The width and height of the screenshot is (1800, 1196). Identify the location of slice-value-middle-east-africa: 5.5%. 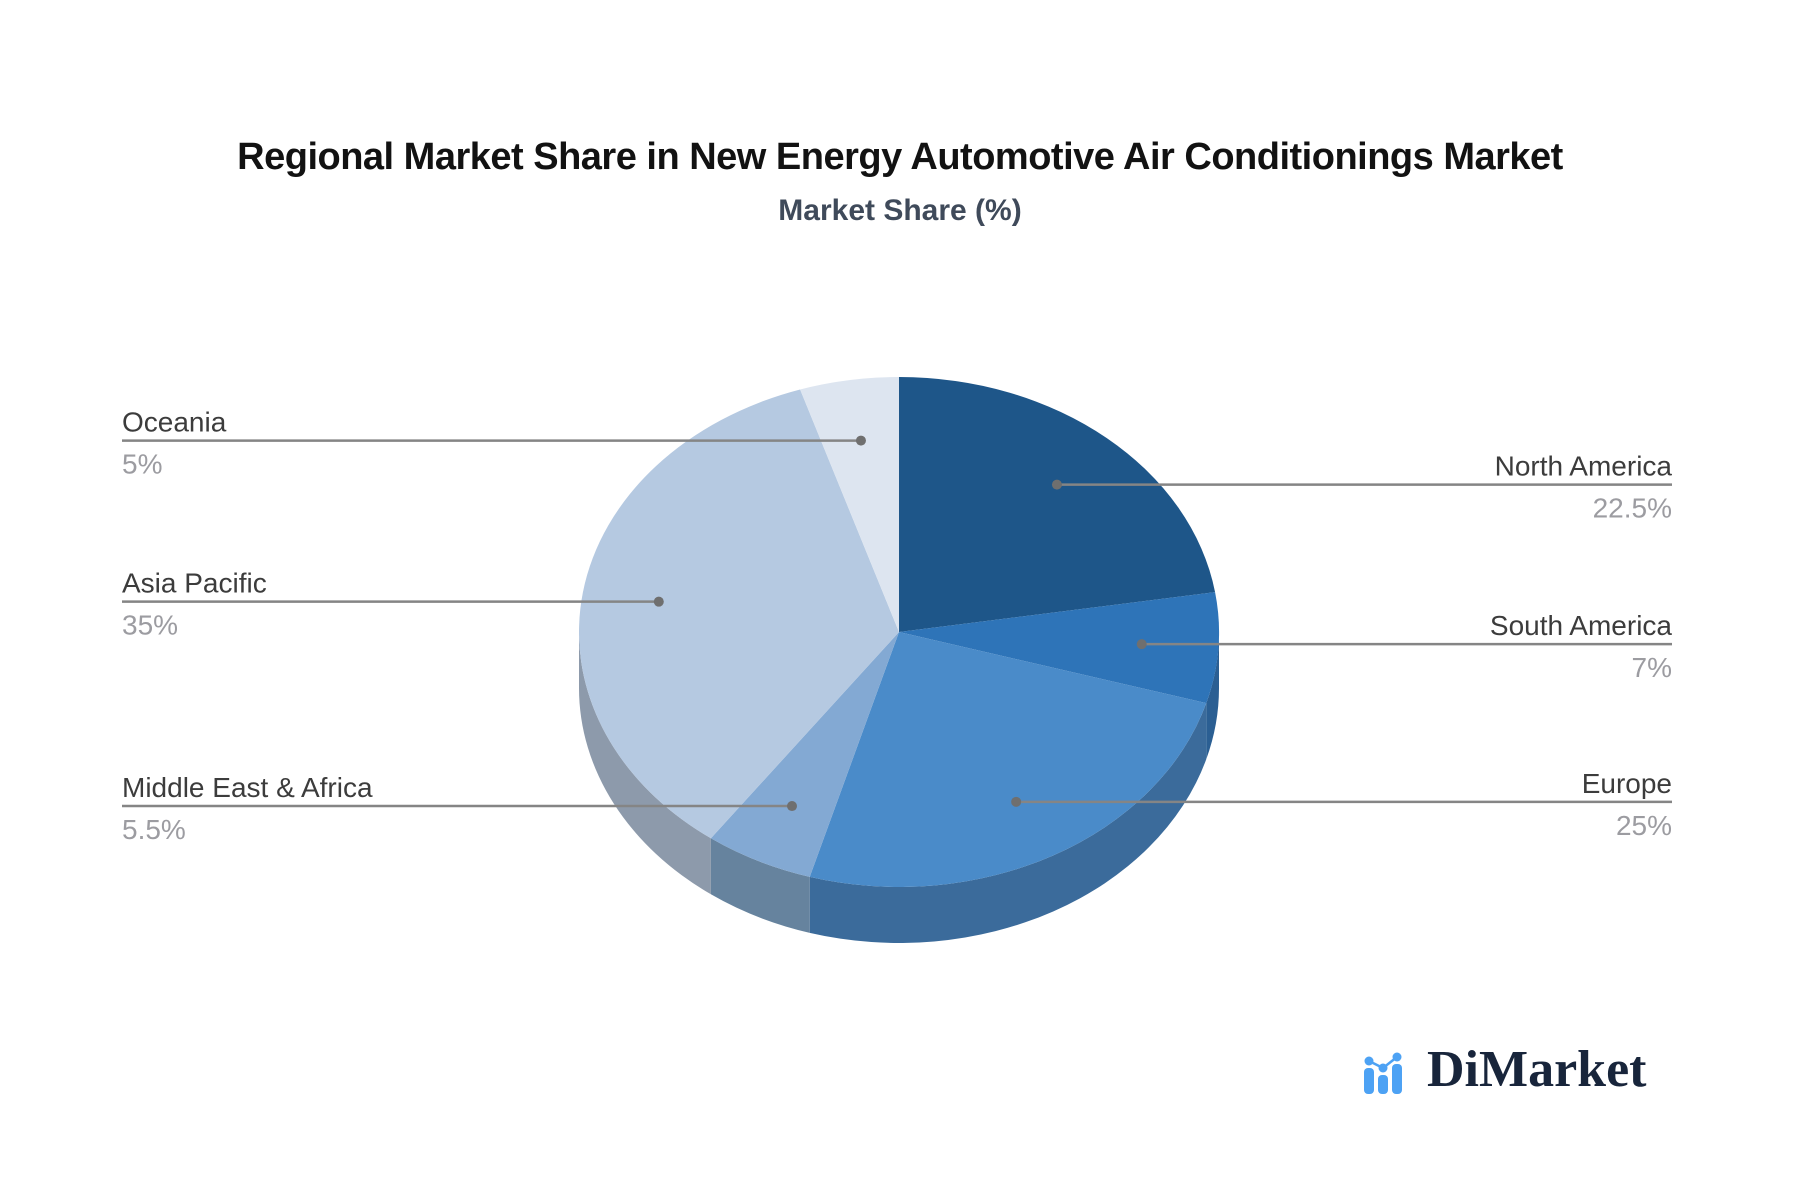
(154, 829).